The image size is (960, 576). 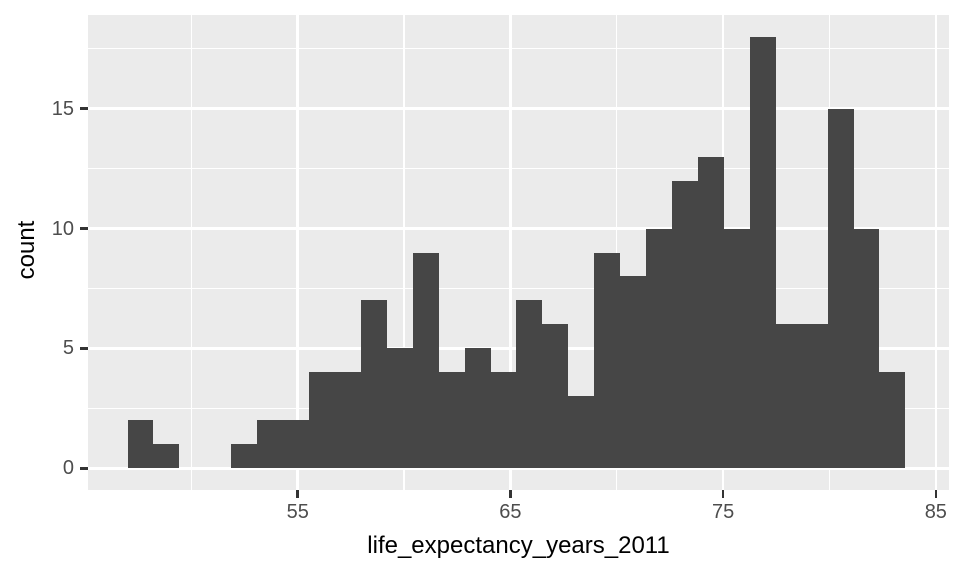 What do you see at coordinates (510, 512) in the screenshot?
I see `x-tick-label: 65` at bounding box center [510, 512].